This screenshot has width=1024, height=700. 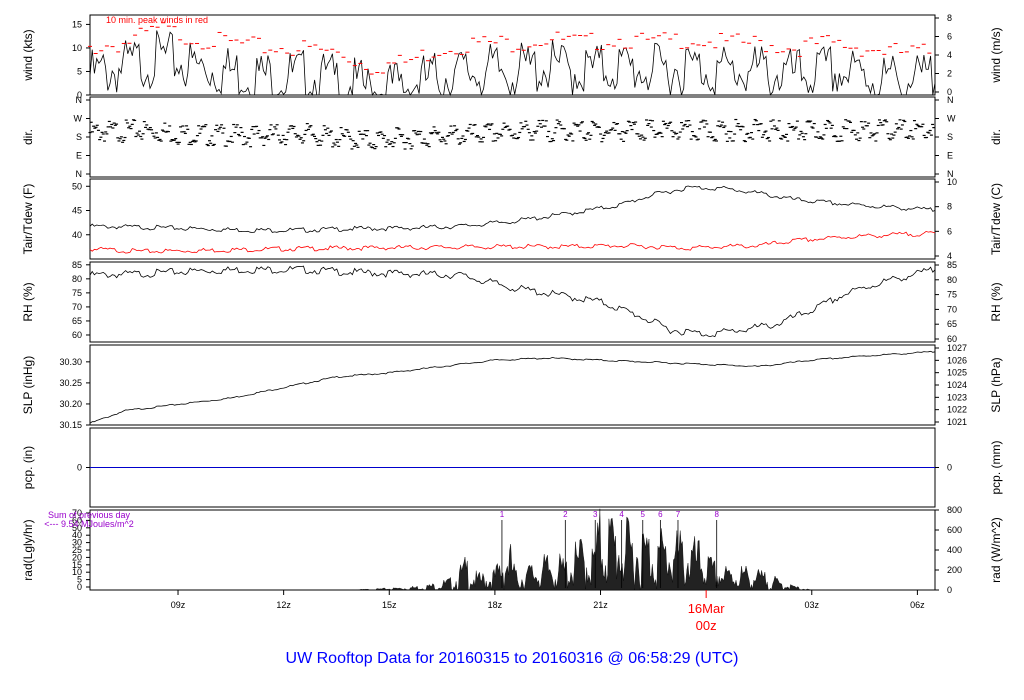 I want to click on left-tick-label: S, so click(x=79, y=137).